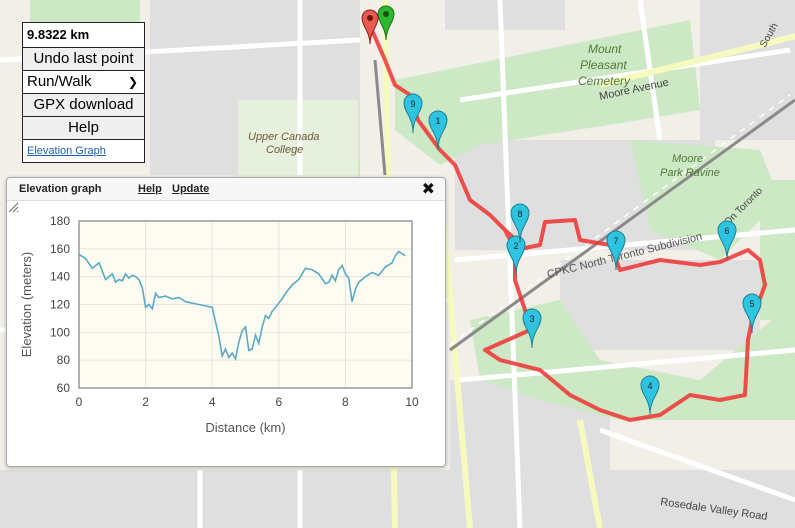 This screenshot has width=795, height=528. Describe the element at coordinates (64, 360) in the screenshot. I see `y-tick-label: 80` at that location.